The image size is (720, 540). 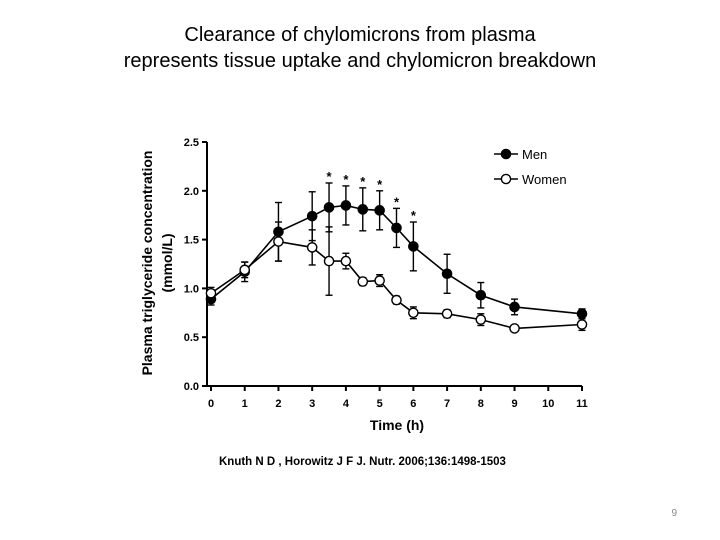 What do you see at coordinates (191, 143) in the screenshot?
I see `y-tick-label: 2.5` at bounding box center [191, 143].